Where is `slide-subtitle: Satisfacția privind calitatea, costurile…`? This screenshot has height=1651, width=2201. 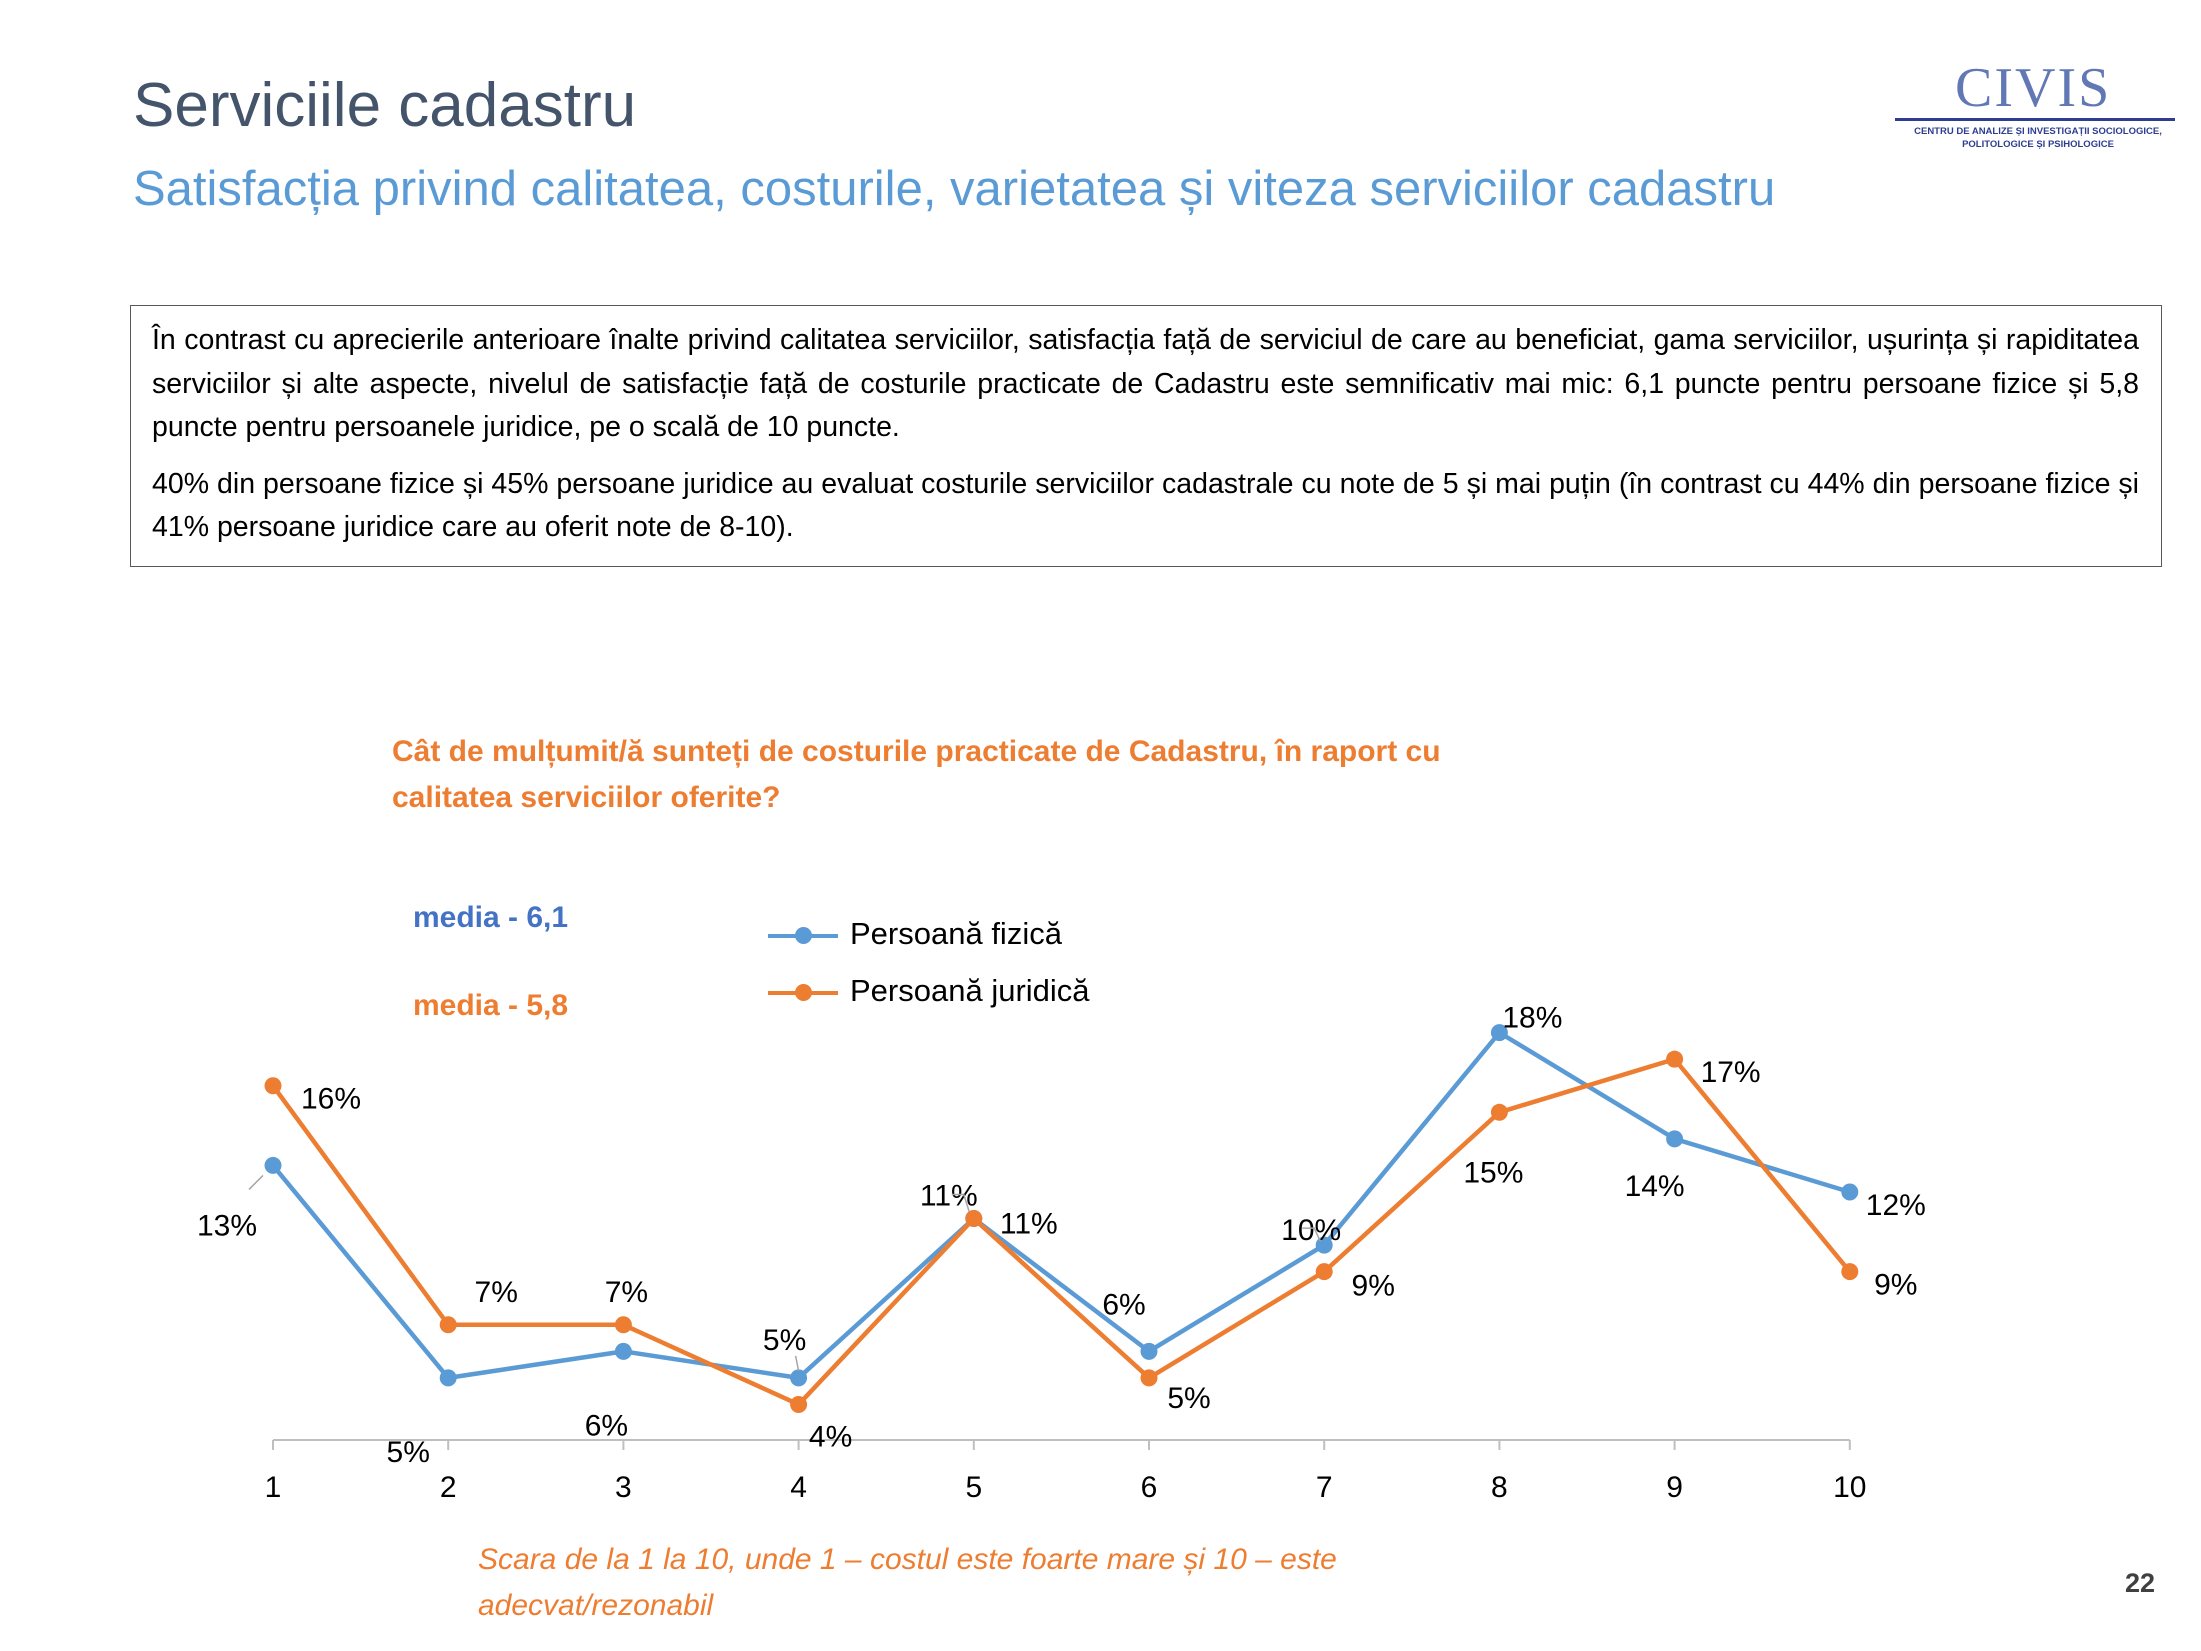 slide-subtitle: Satisfacția privind calitatea, costurile… is located at coordinates (954, 189).